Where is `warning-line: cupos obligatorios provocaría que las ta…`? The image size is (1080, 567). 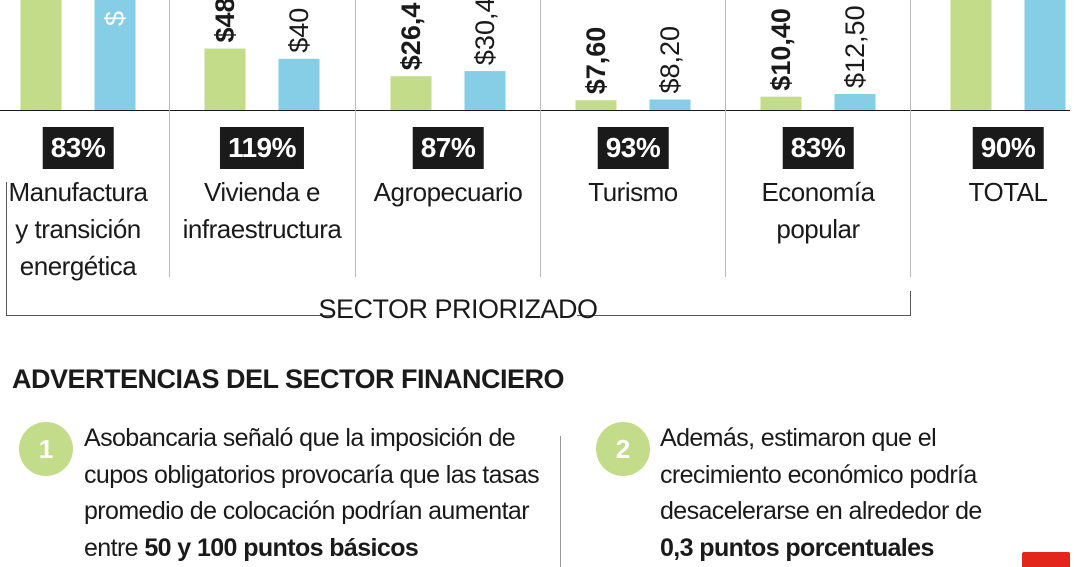
warning-line: cupos obligatorios provocaría que las ta… is located at coordinates (312, 474).